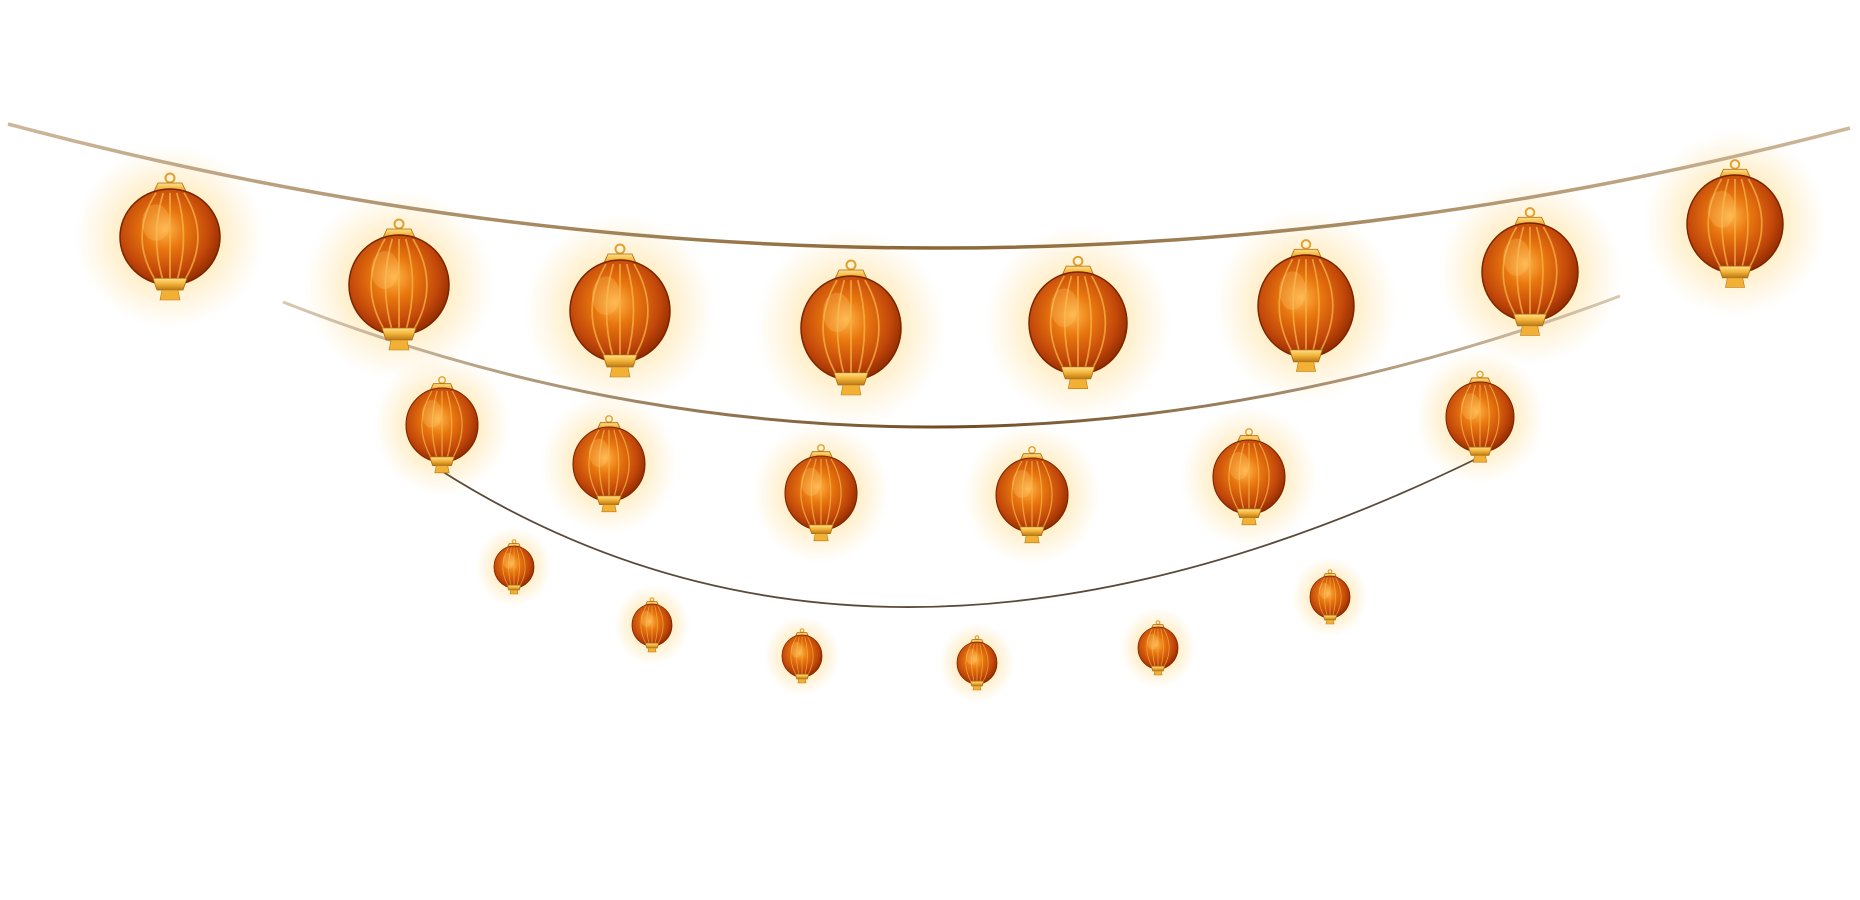 This screenshot has width=1860, height=900. Describe the element at coordinates (959, 532) in the screenshot. I see `bottom-string` at that location.